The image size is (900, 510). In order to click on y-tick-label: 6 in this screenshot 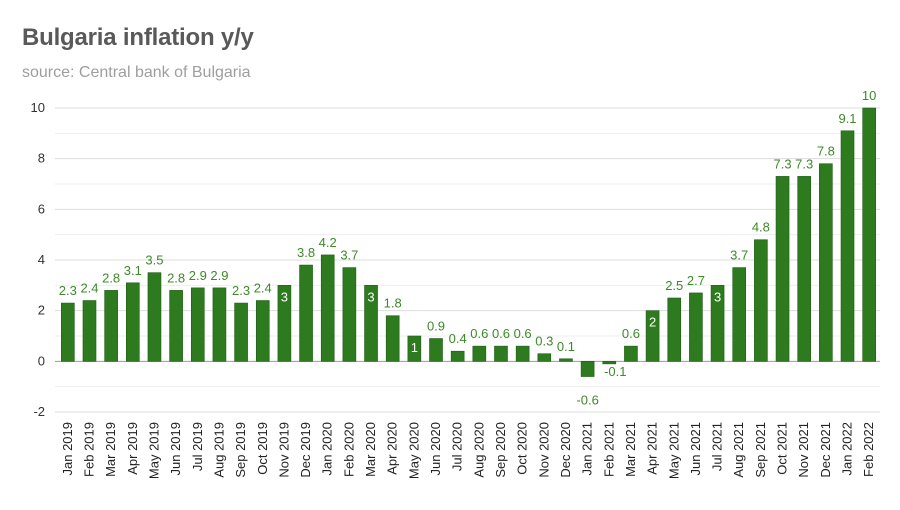, I will do `click(41, 208)`.